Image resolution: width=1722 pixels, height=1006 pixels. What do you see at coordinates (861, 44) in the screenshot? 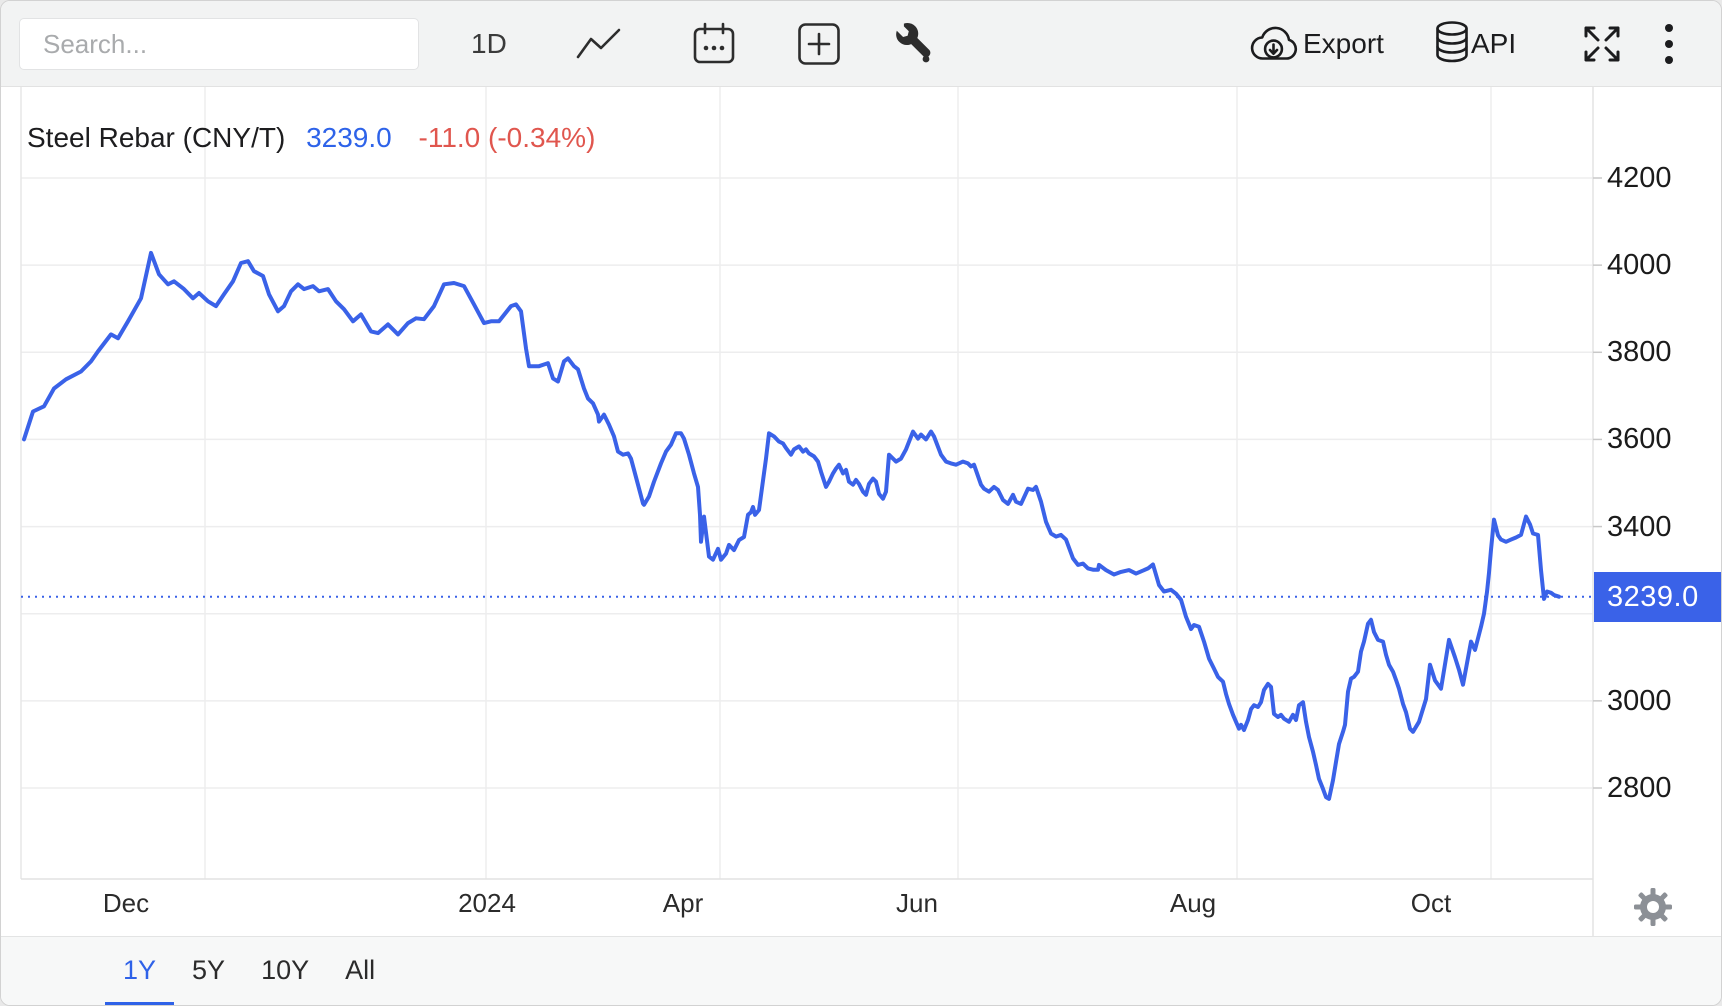
I see `top-toolbar: 1D` at bounding box center [861, 44].